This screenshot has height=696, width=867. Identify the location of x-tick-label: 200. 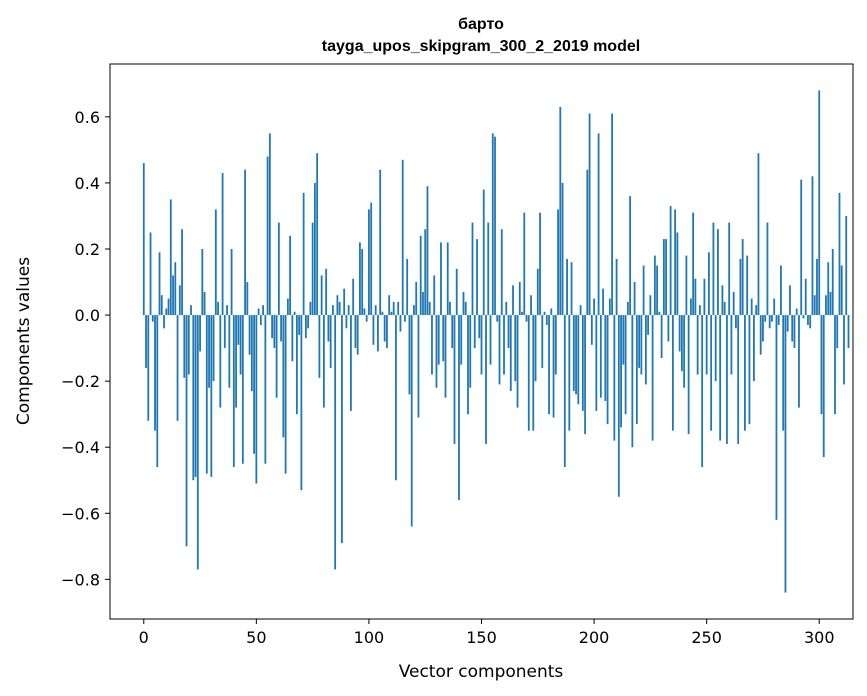
(594, 637).